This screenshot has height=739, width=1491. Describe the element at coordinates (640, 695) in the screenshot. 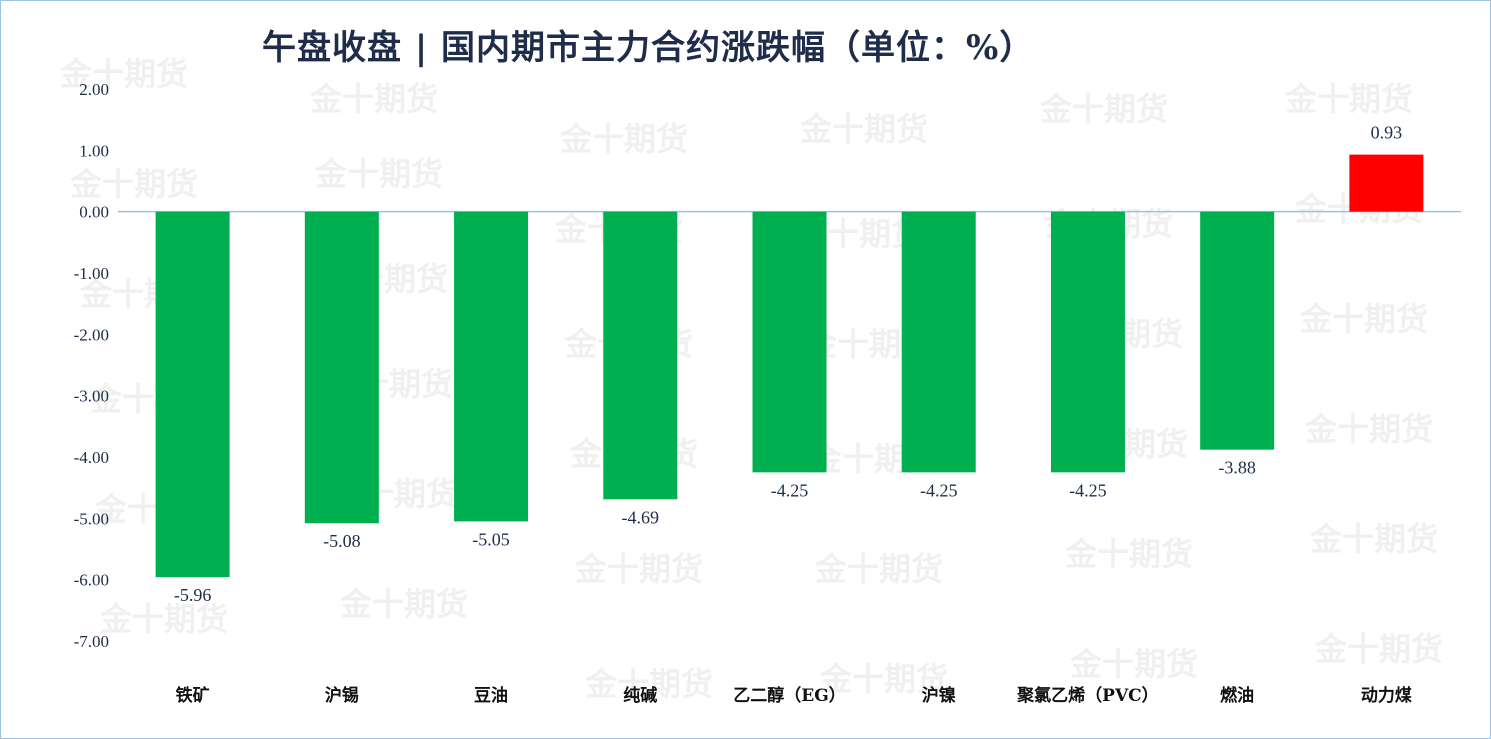

I see `x-tick-label: 纯碱` at that location.